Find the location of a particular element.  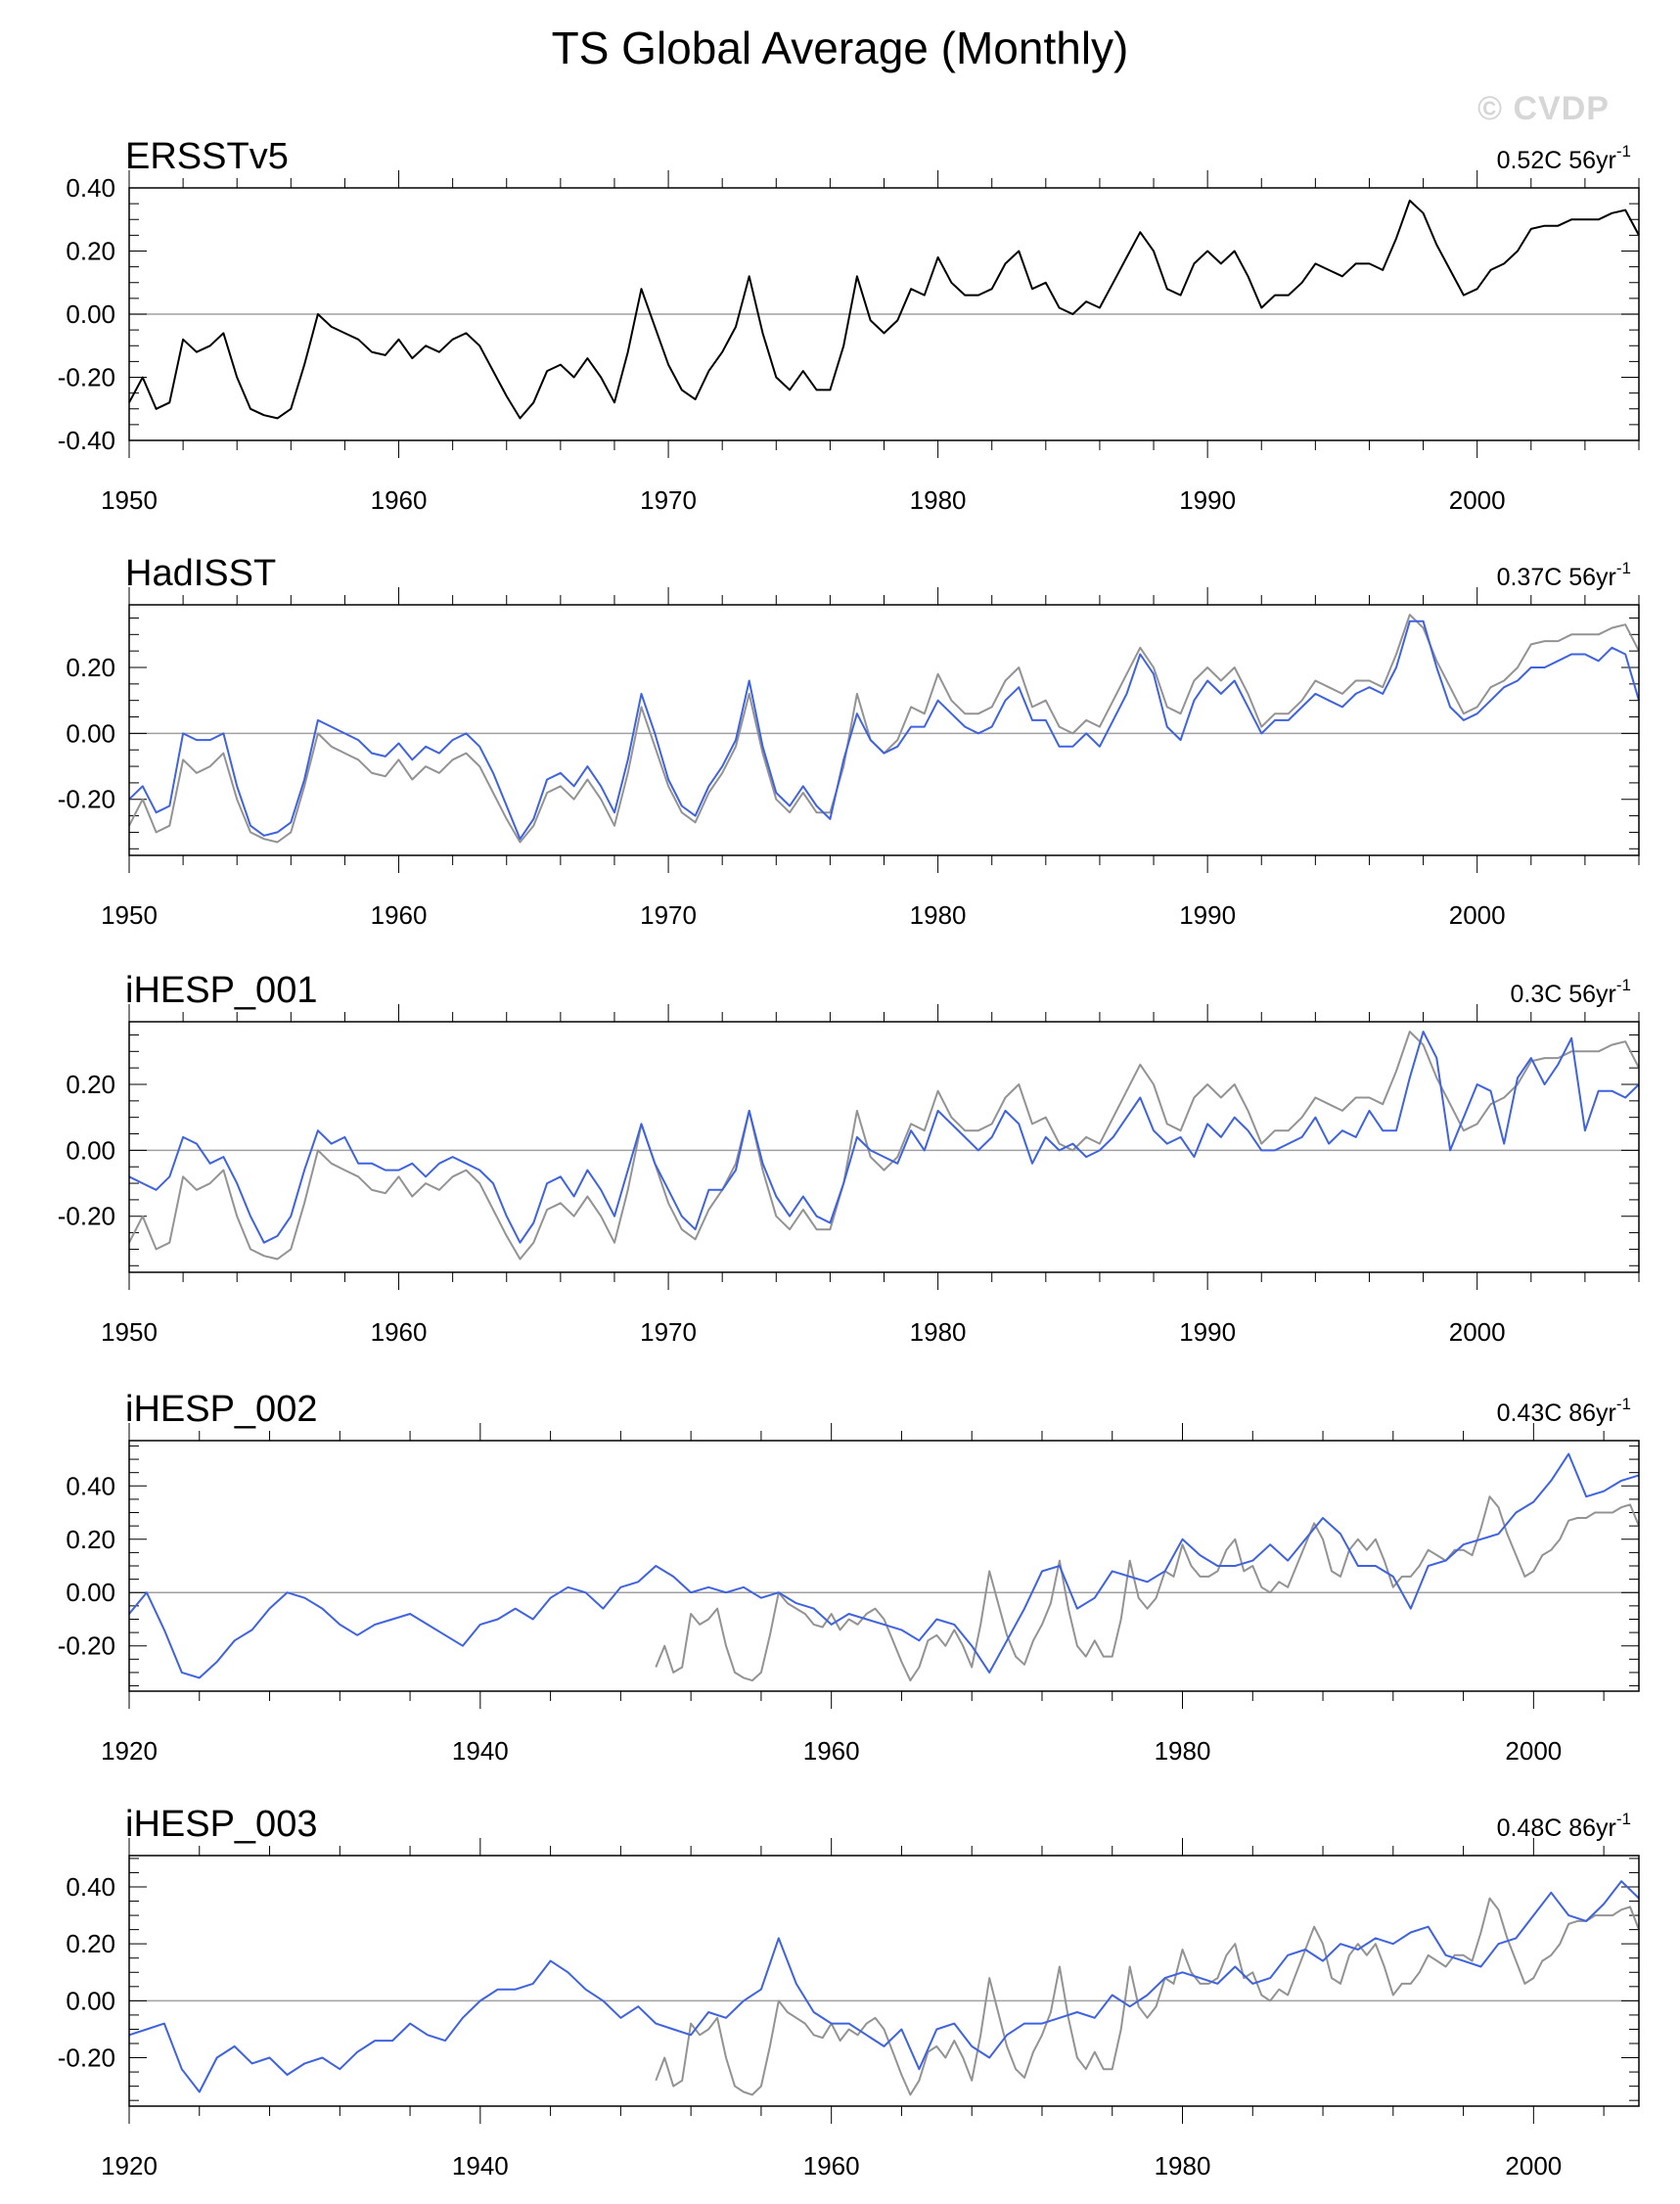

trend-stat-label: 0.3C 56yr-1 is located at coordinates (1570, 992).